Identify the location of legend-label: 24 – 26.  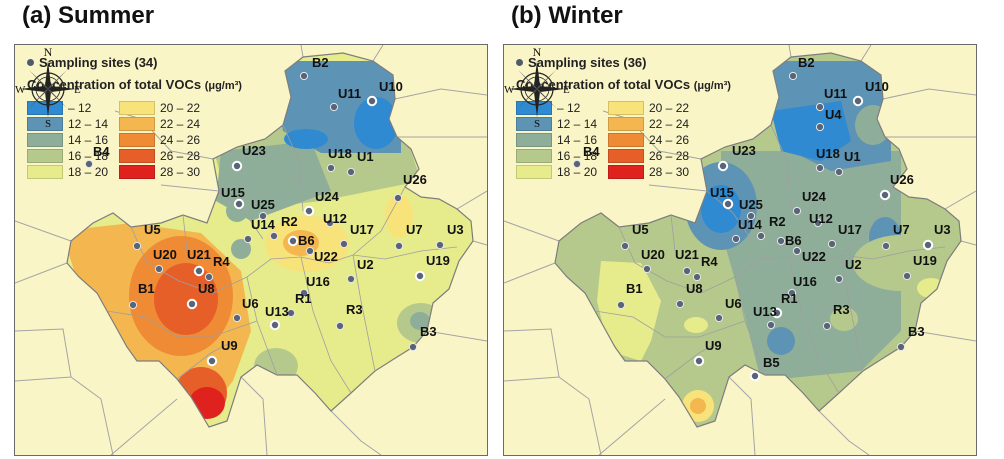
(669, 140).